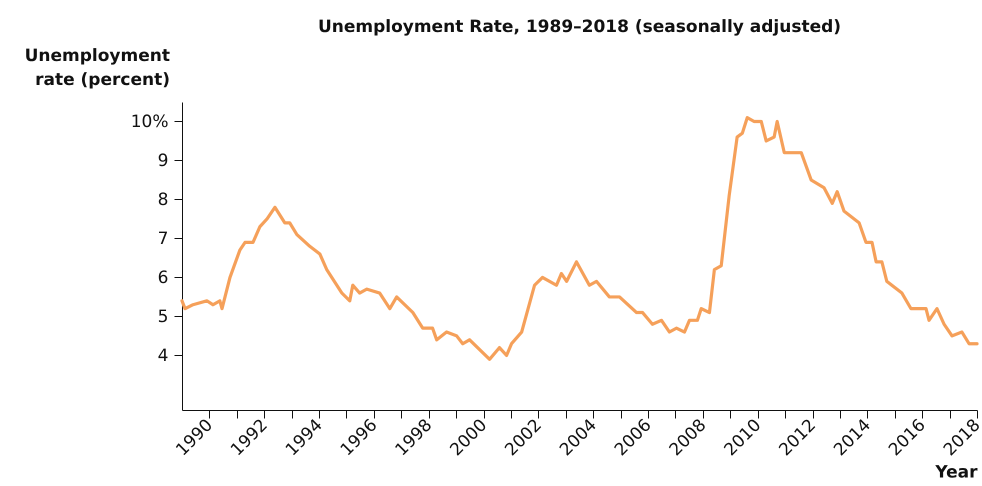 The height and width of the screenshot is (486, 982). Describe the element at coordinates (163, 278) in the screenshot. I see `y-tick-label: 6` at that location.